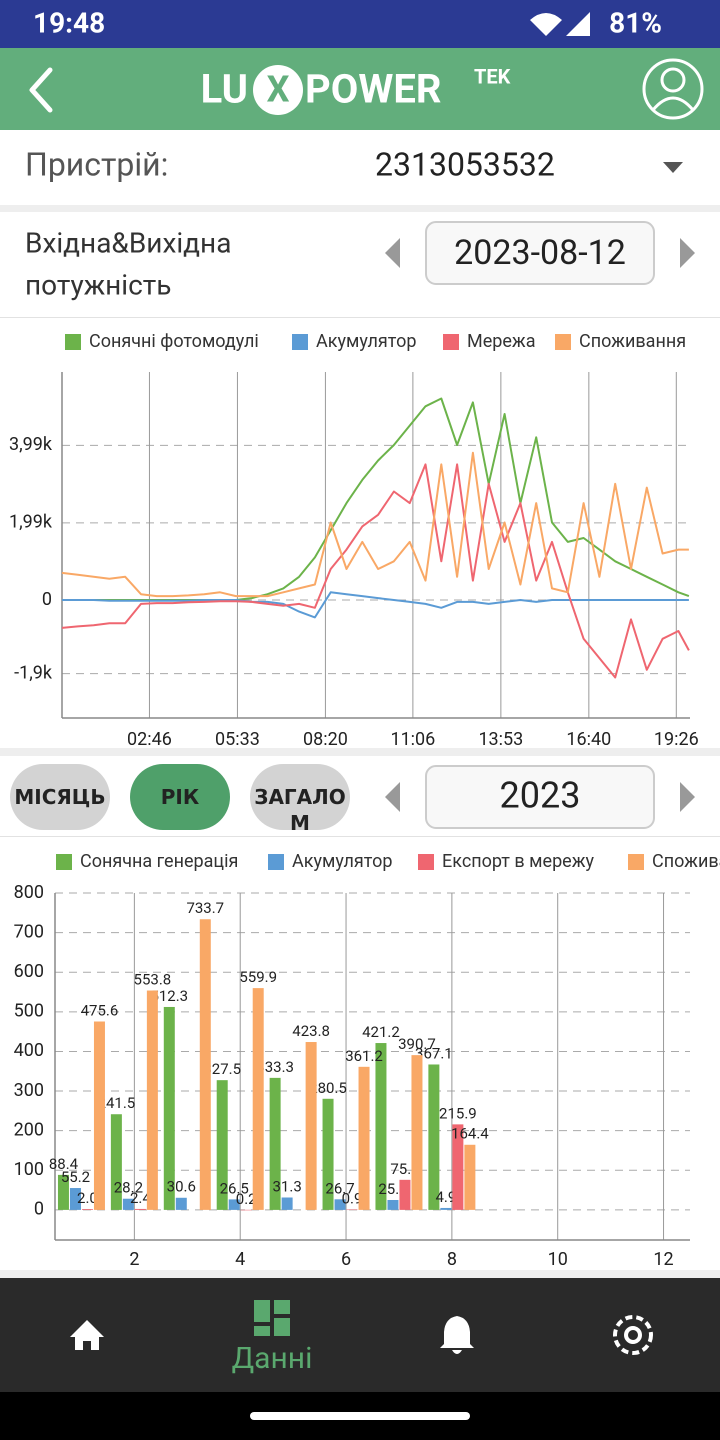 The height and width of the screenshot is (1440, 720). I want to click on x-tick-label: 4, so click(240, 1259).